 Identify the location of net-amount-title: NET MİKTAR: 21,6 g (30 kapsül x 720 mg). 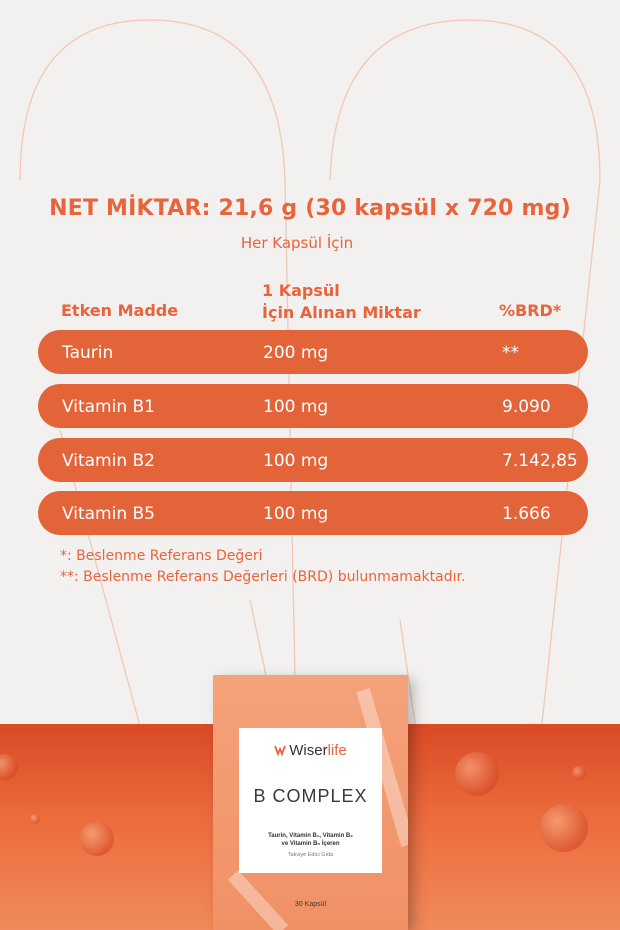
(310, 208).